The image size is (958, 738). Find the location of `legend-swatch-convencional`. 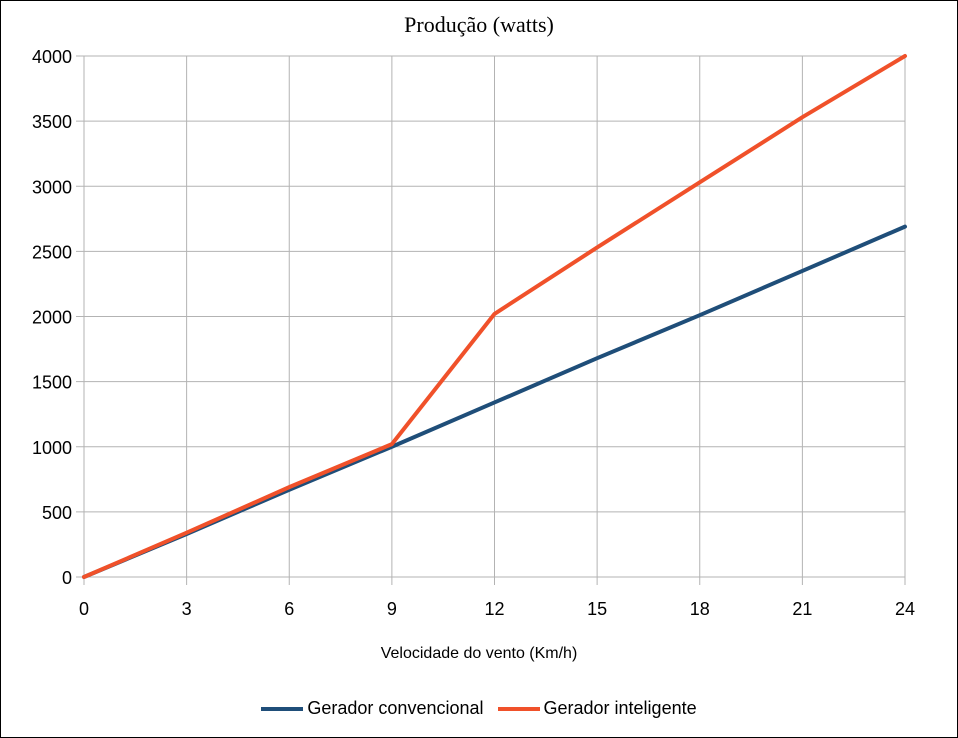

legend-swatch-convencional is located at coordinates (282, 708).